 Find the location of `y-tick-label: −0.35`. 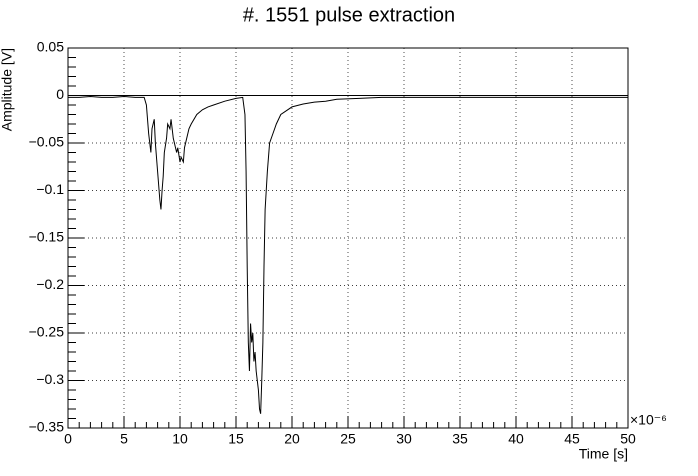

y-tick-label: −0.35 is located at coordinates (47, 427).